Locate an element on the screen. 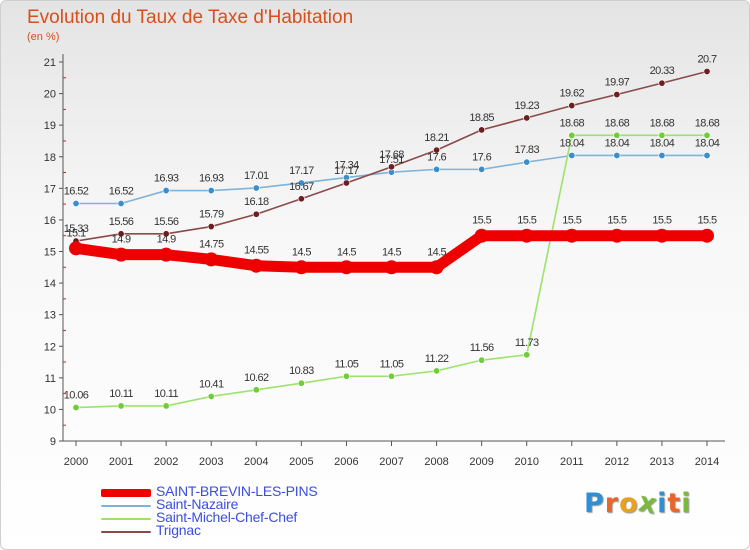 The height and width of the screenshot is (550, 750). legend-label: Saint-Nazaire is located at coordinates (197, 504).